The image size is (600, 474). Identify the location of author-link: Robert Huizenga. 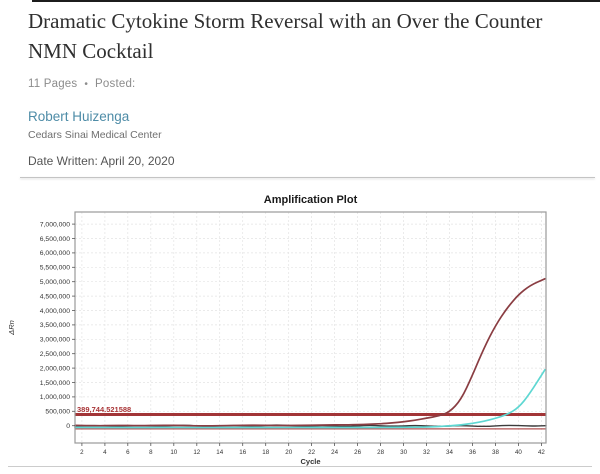
(79, 116).